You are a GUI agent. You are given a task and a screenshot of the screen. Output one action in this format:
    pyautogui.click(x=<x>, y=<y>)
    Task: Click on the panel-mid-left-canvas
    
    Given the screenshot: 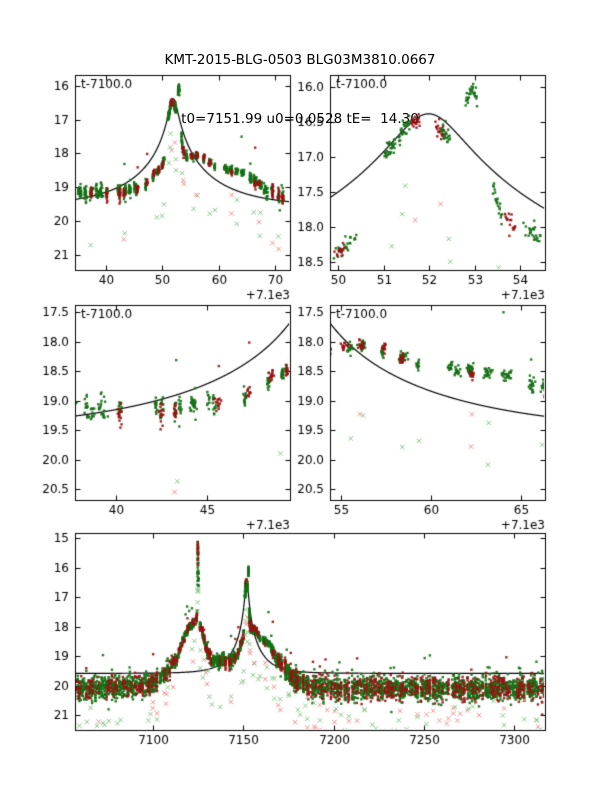 What is the action you would take?
    pyautogui.click(x=163, y=418)
    